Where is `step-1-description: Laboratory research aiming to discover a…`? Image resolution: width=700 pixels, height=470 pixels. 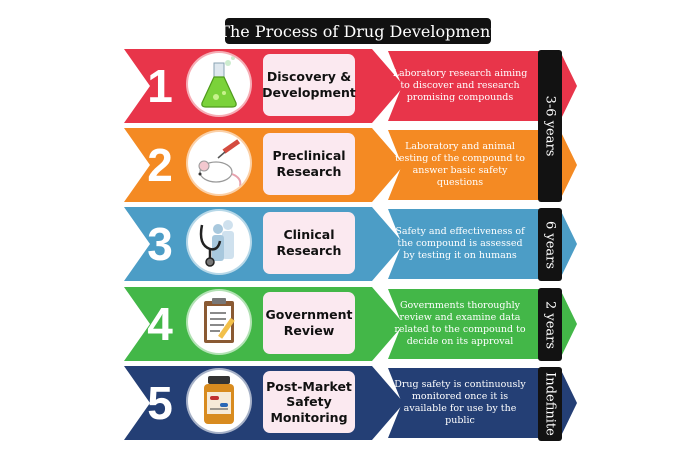
step-1-description: Laboratory research aiming to discover a… is located at coordinates (460, 85).